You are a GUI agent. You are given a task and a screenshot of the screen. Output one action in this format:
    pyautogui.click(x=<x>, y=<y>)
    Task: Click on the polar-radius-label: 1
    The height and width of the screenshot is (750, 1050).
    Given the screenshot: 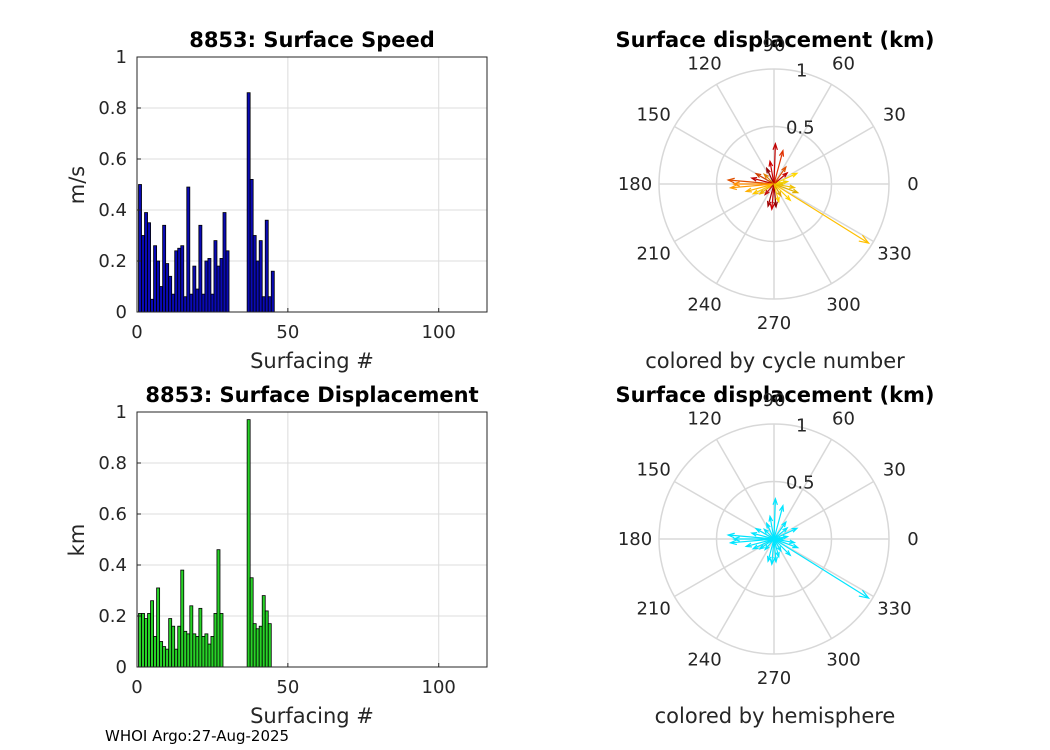 What is the action you would take?
    pyautogui.click(x=801, y=426)
    